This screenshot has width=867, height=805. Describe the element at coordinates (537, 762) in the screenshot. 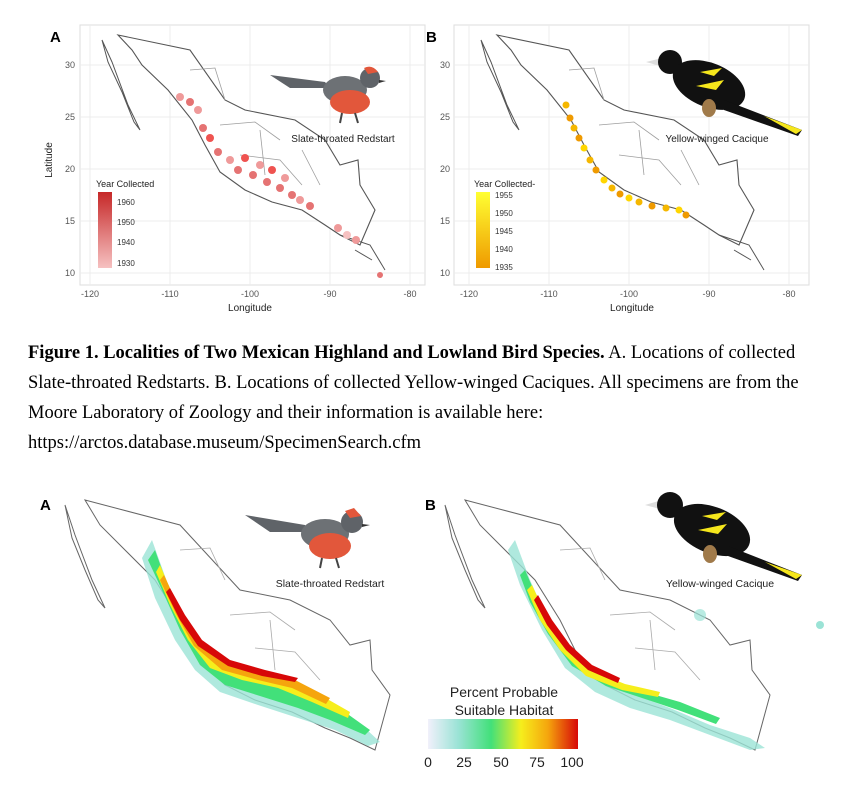

I see `svg-text: 75` at that location.